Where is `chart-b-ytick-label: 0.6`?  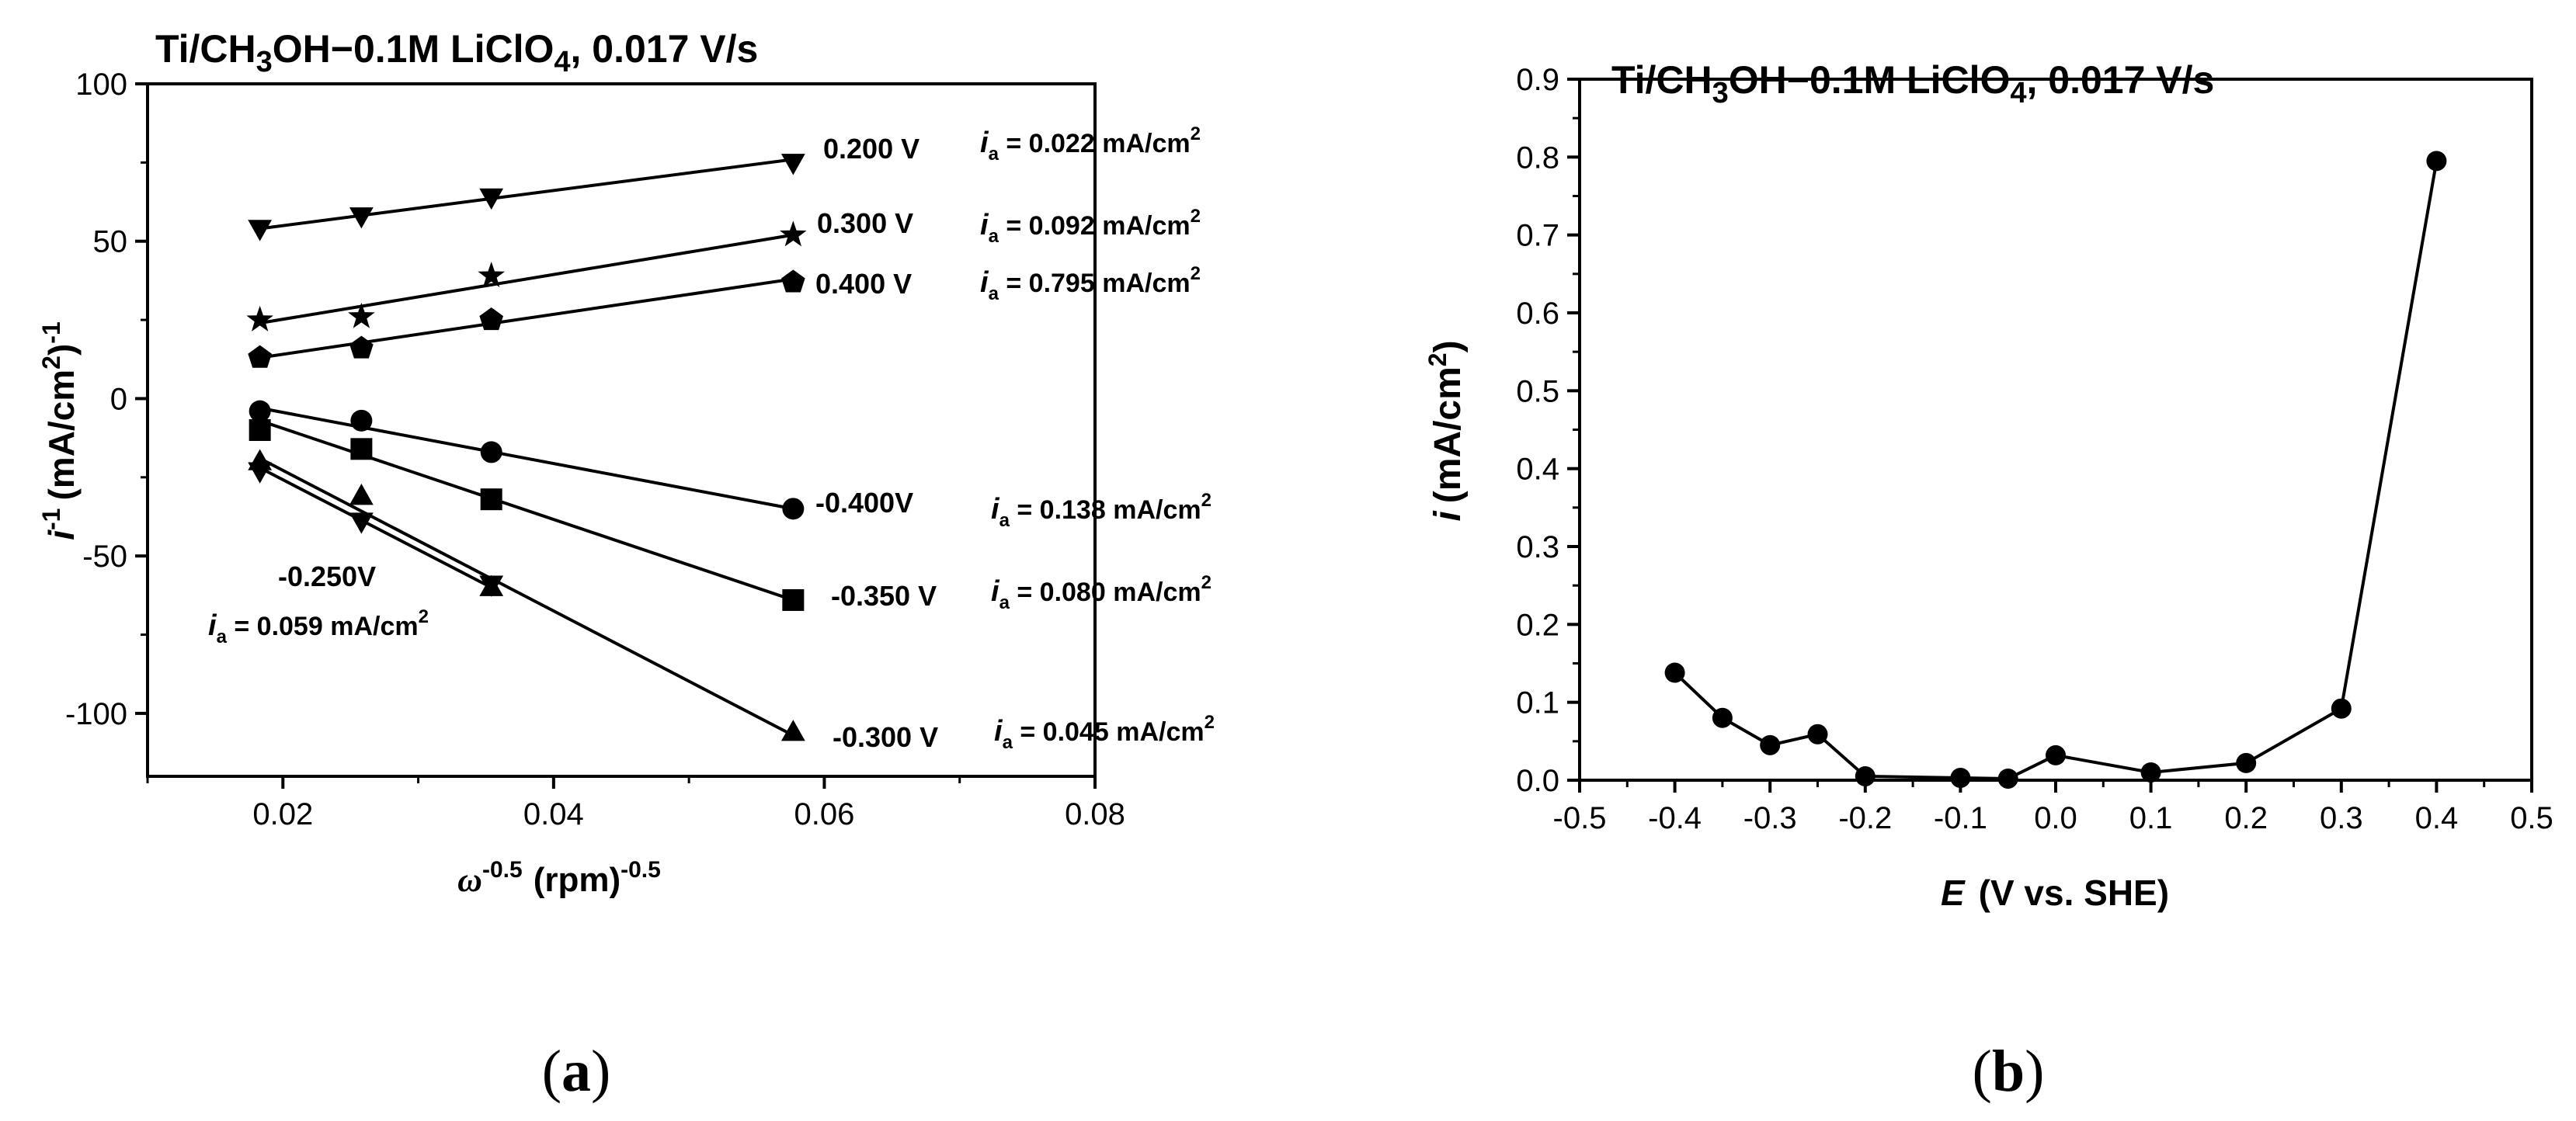 chart-b-ytick-label: 0.6 is located at coordinates (1537, 314).